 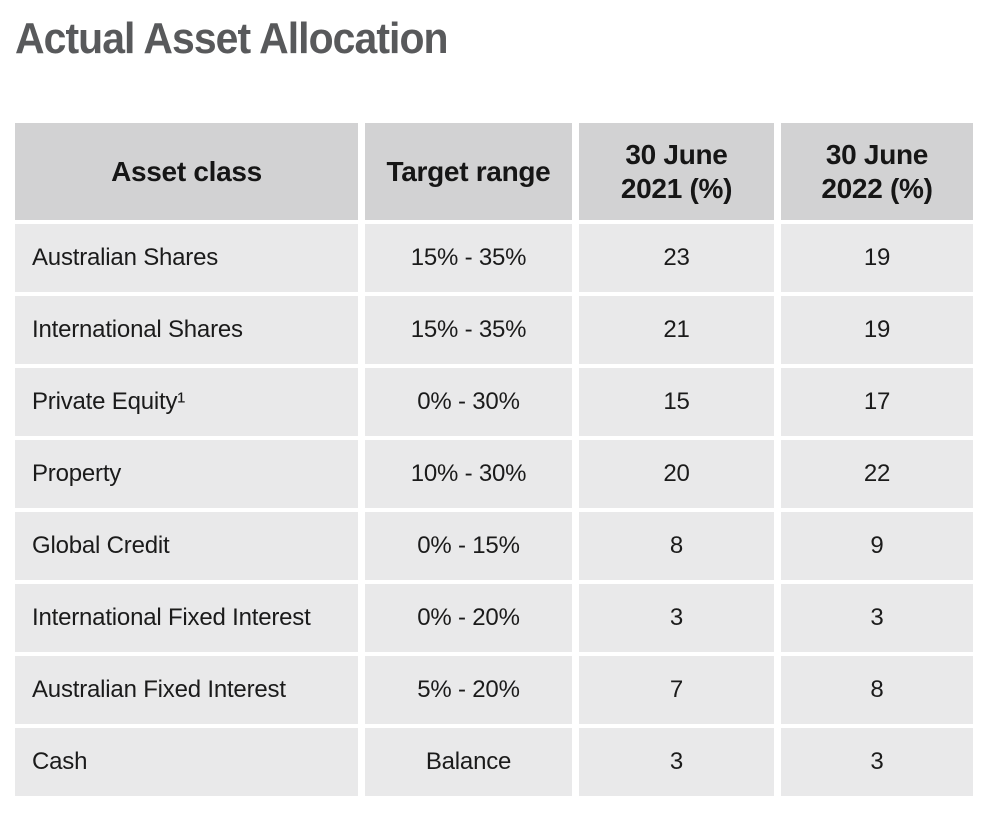 I want to click on cell-asset-class: Cash, so click(x=186, y=762).